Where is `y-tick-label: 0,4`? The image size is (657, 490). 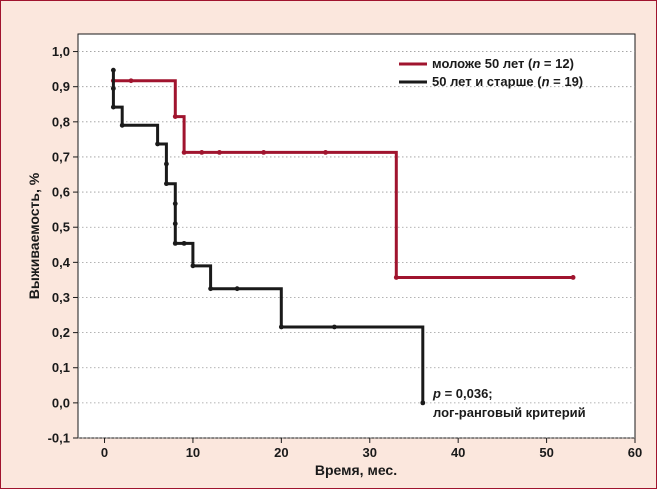
y-tick-label: 0,4 is located at coordinates (61, 262).